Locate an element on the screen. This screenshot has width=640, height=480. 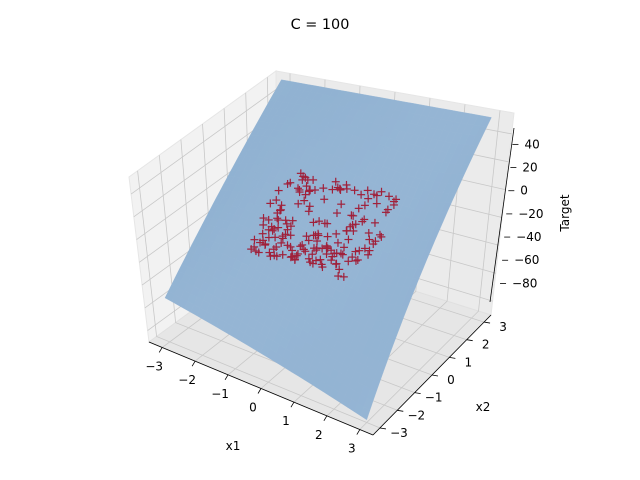
z-tick-label: 0 is located at coordinates (524, 191).